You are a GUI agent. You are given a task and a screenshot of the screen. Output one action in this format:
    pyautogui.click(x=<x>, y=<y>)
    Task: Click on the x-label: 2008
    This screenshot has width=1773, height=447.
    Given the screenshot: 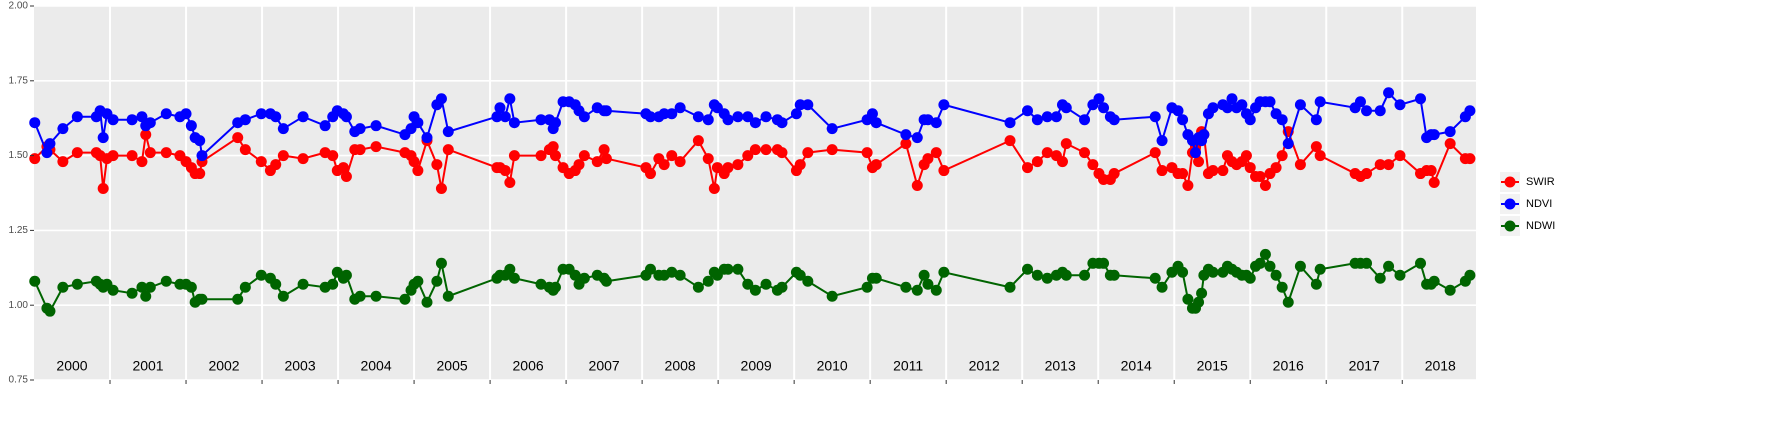 What is the action you would take?
    pyautogui.click(x=680, y=366)
    